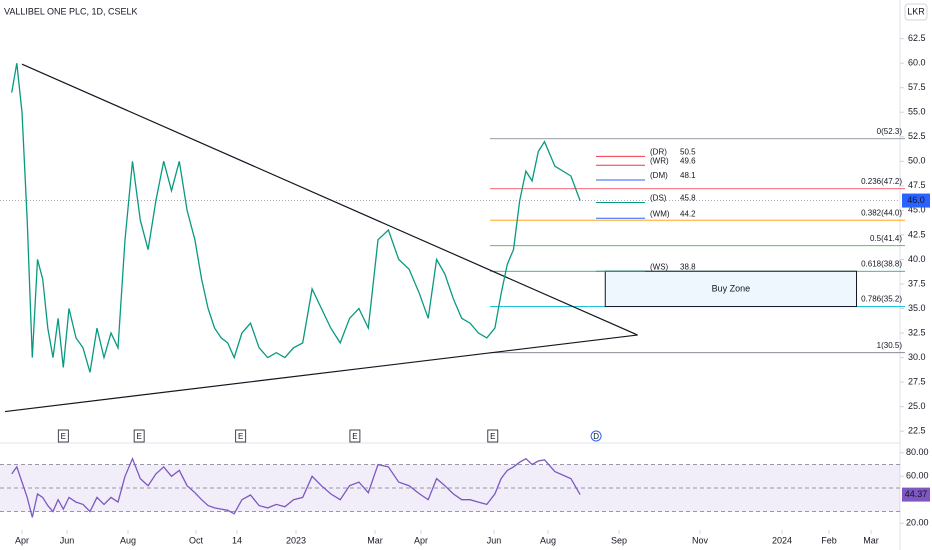  What do you see at coordinates (700, 540) in the screenshot?
I see `x-tick-label: Nov` at bounding box center [700, 540].